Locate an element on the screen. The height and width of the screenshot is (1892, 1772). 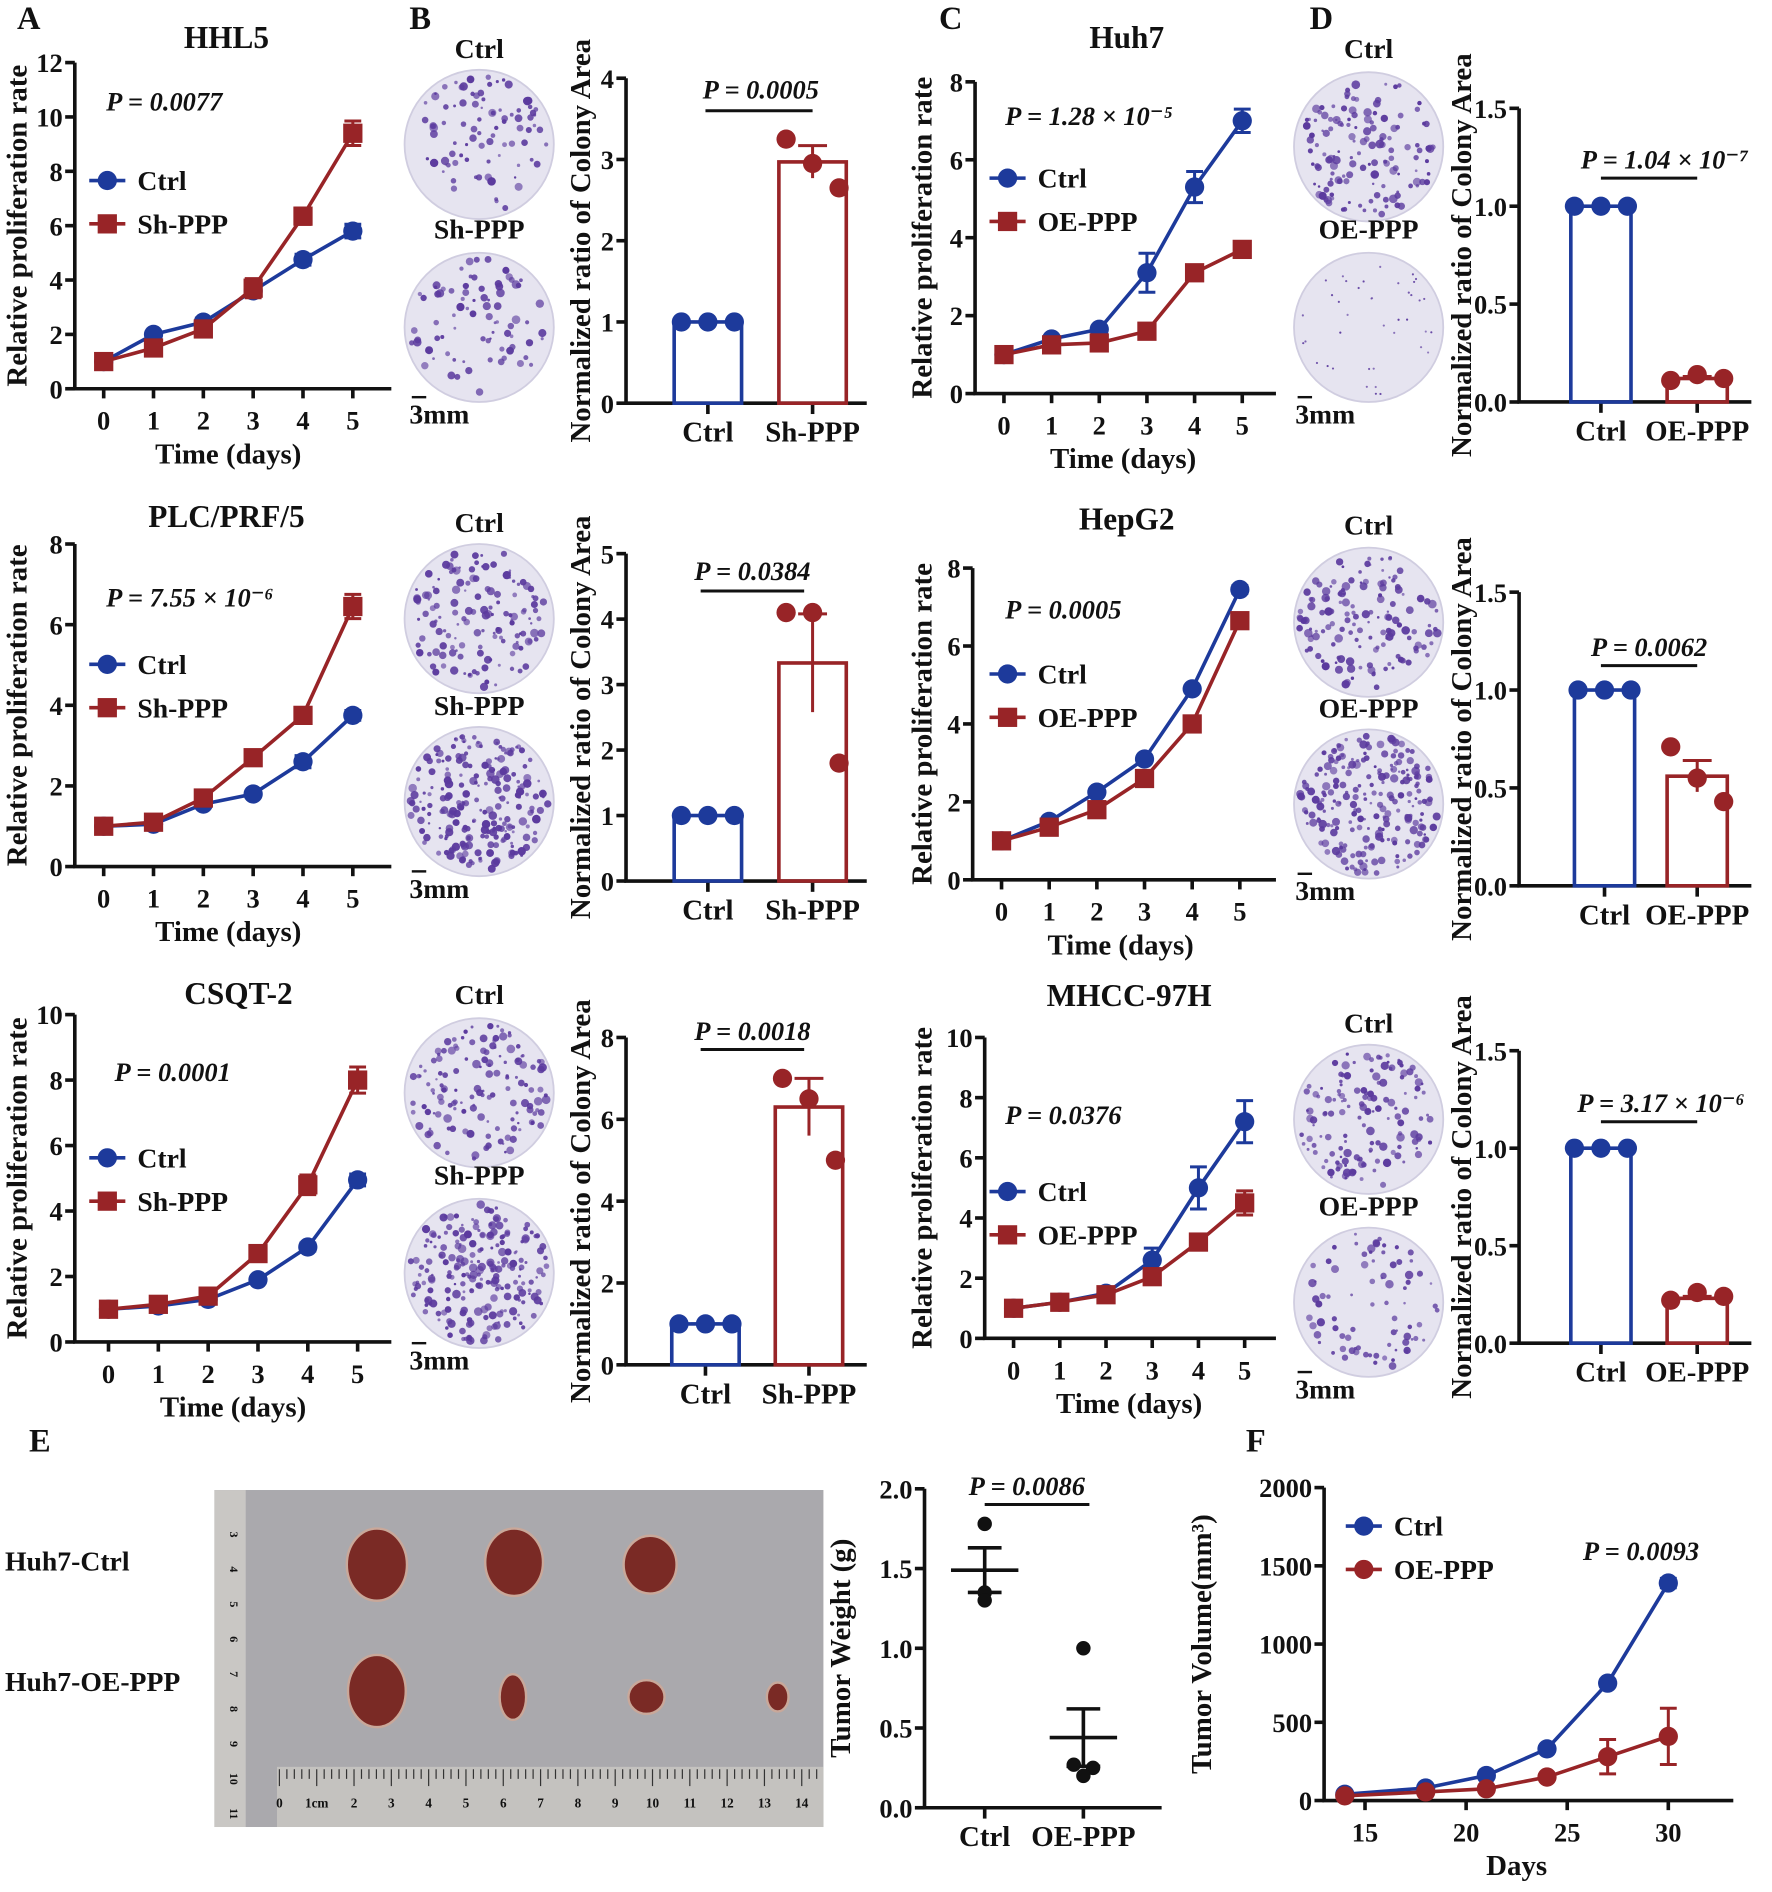
axes is located at coordinates (1528, 1645).